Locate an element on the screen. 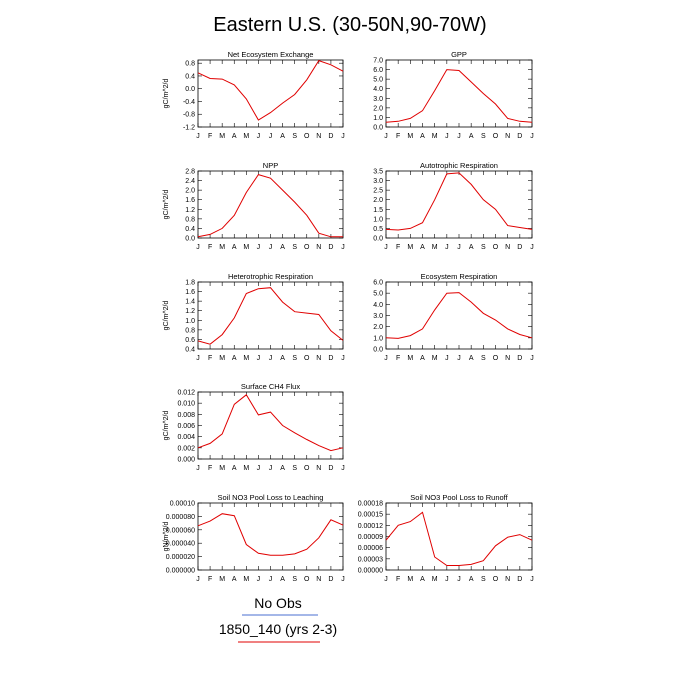  y-tick-label: 0.00000 is located at coordinates (370, 571).